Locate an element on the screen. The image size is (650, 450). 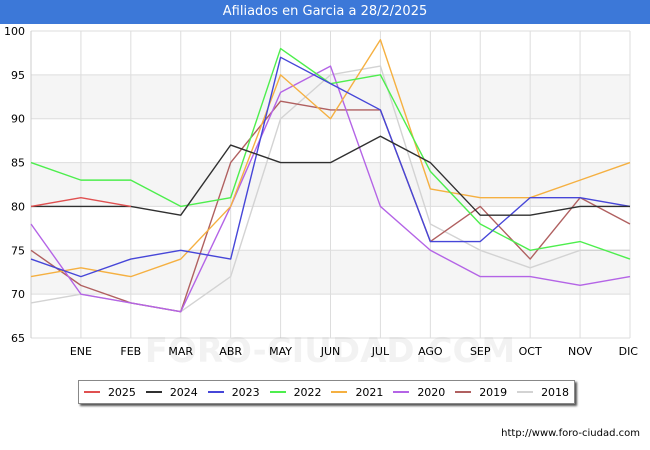
watermark: FORO-CIUDAD.COM is located at coordinates (330, 351).